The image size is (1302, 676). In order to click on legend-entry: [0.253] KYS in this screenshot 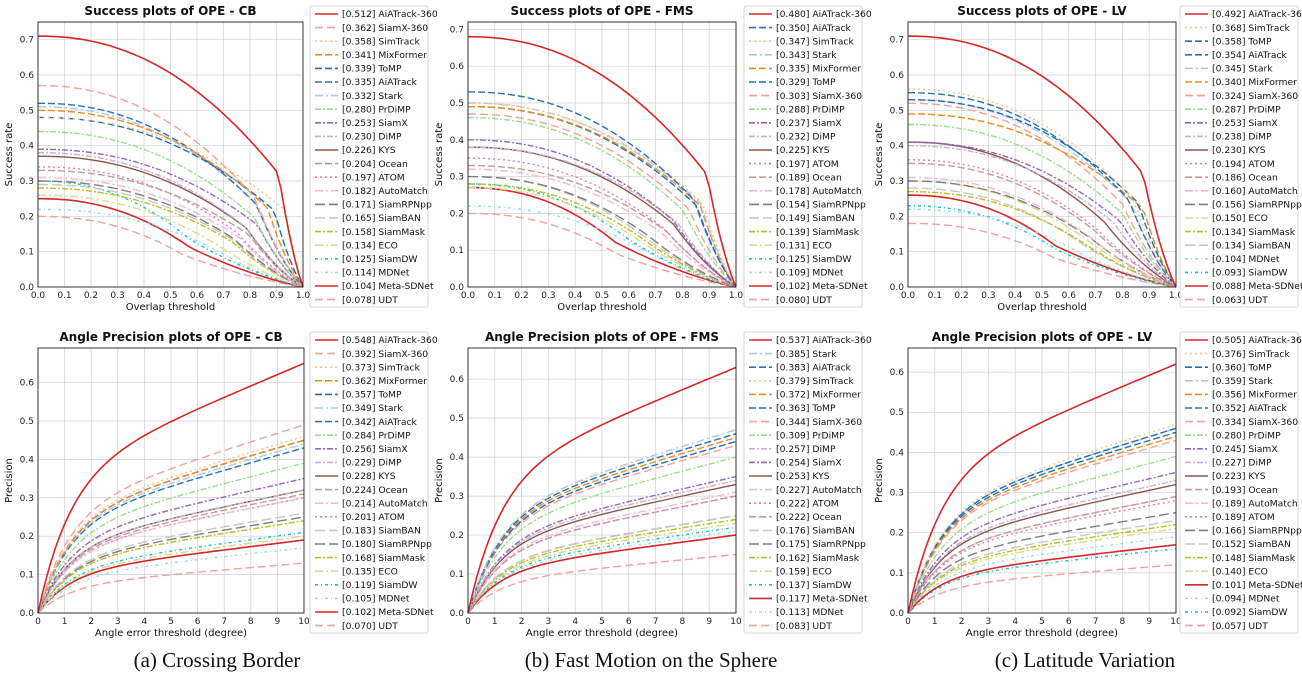, I will do `click(803, 476)`.